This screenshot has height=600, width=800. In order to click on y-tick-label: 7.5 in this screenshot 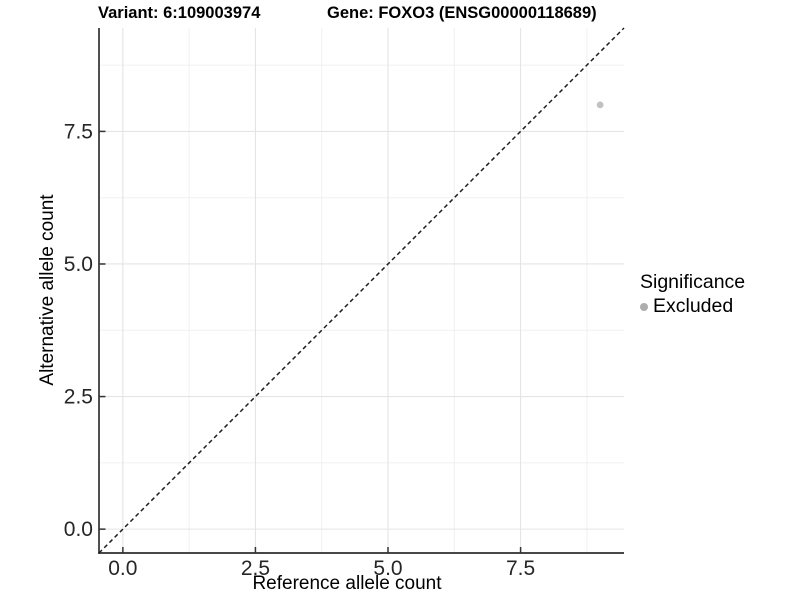, I will do `click(78, 131)`.